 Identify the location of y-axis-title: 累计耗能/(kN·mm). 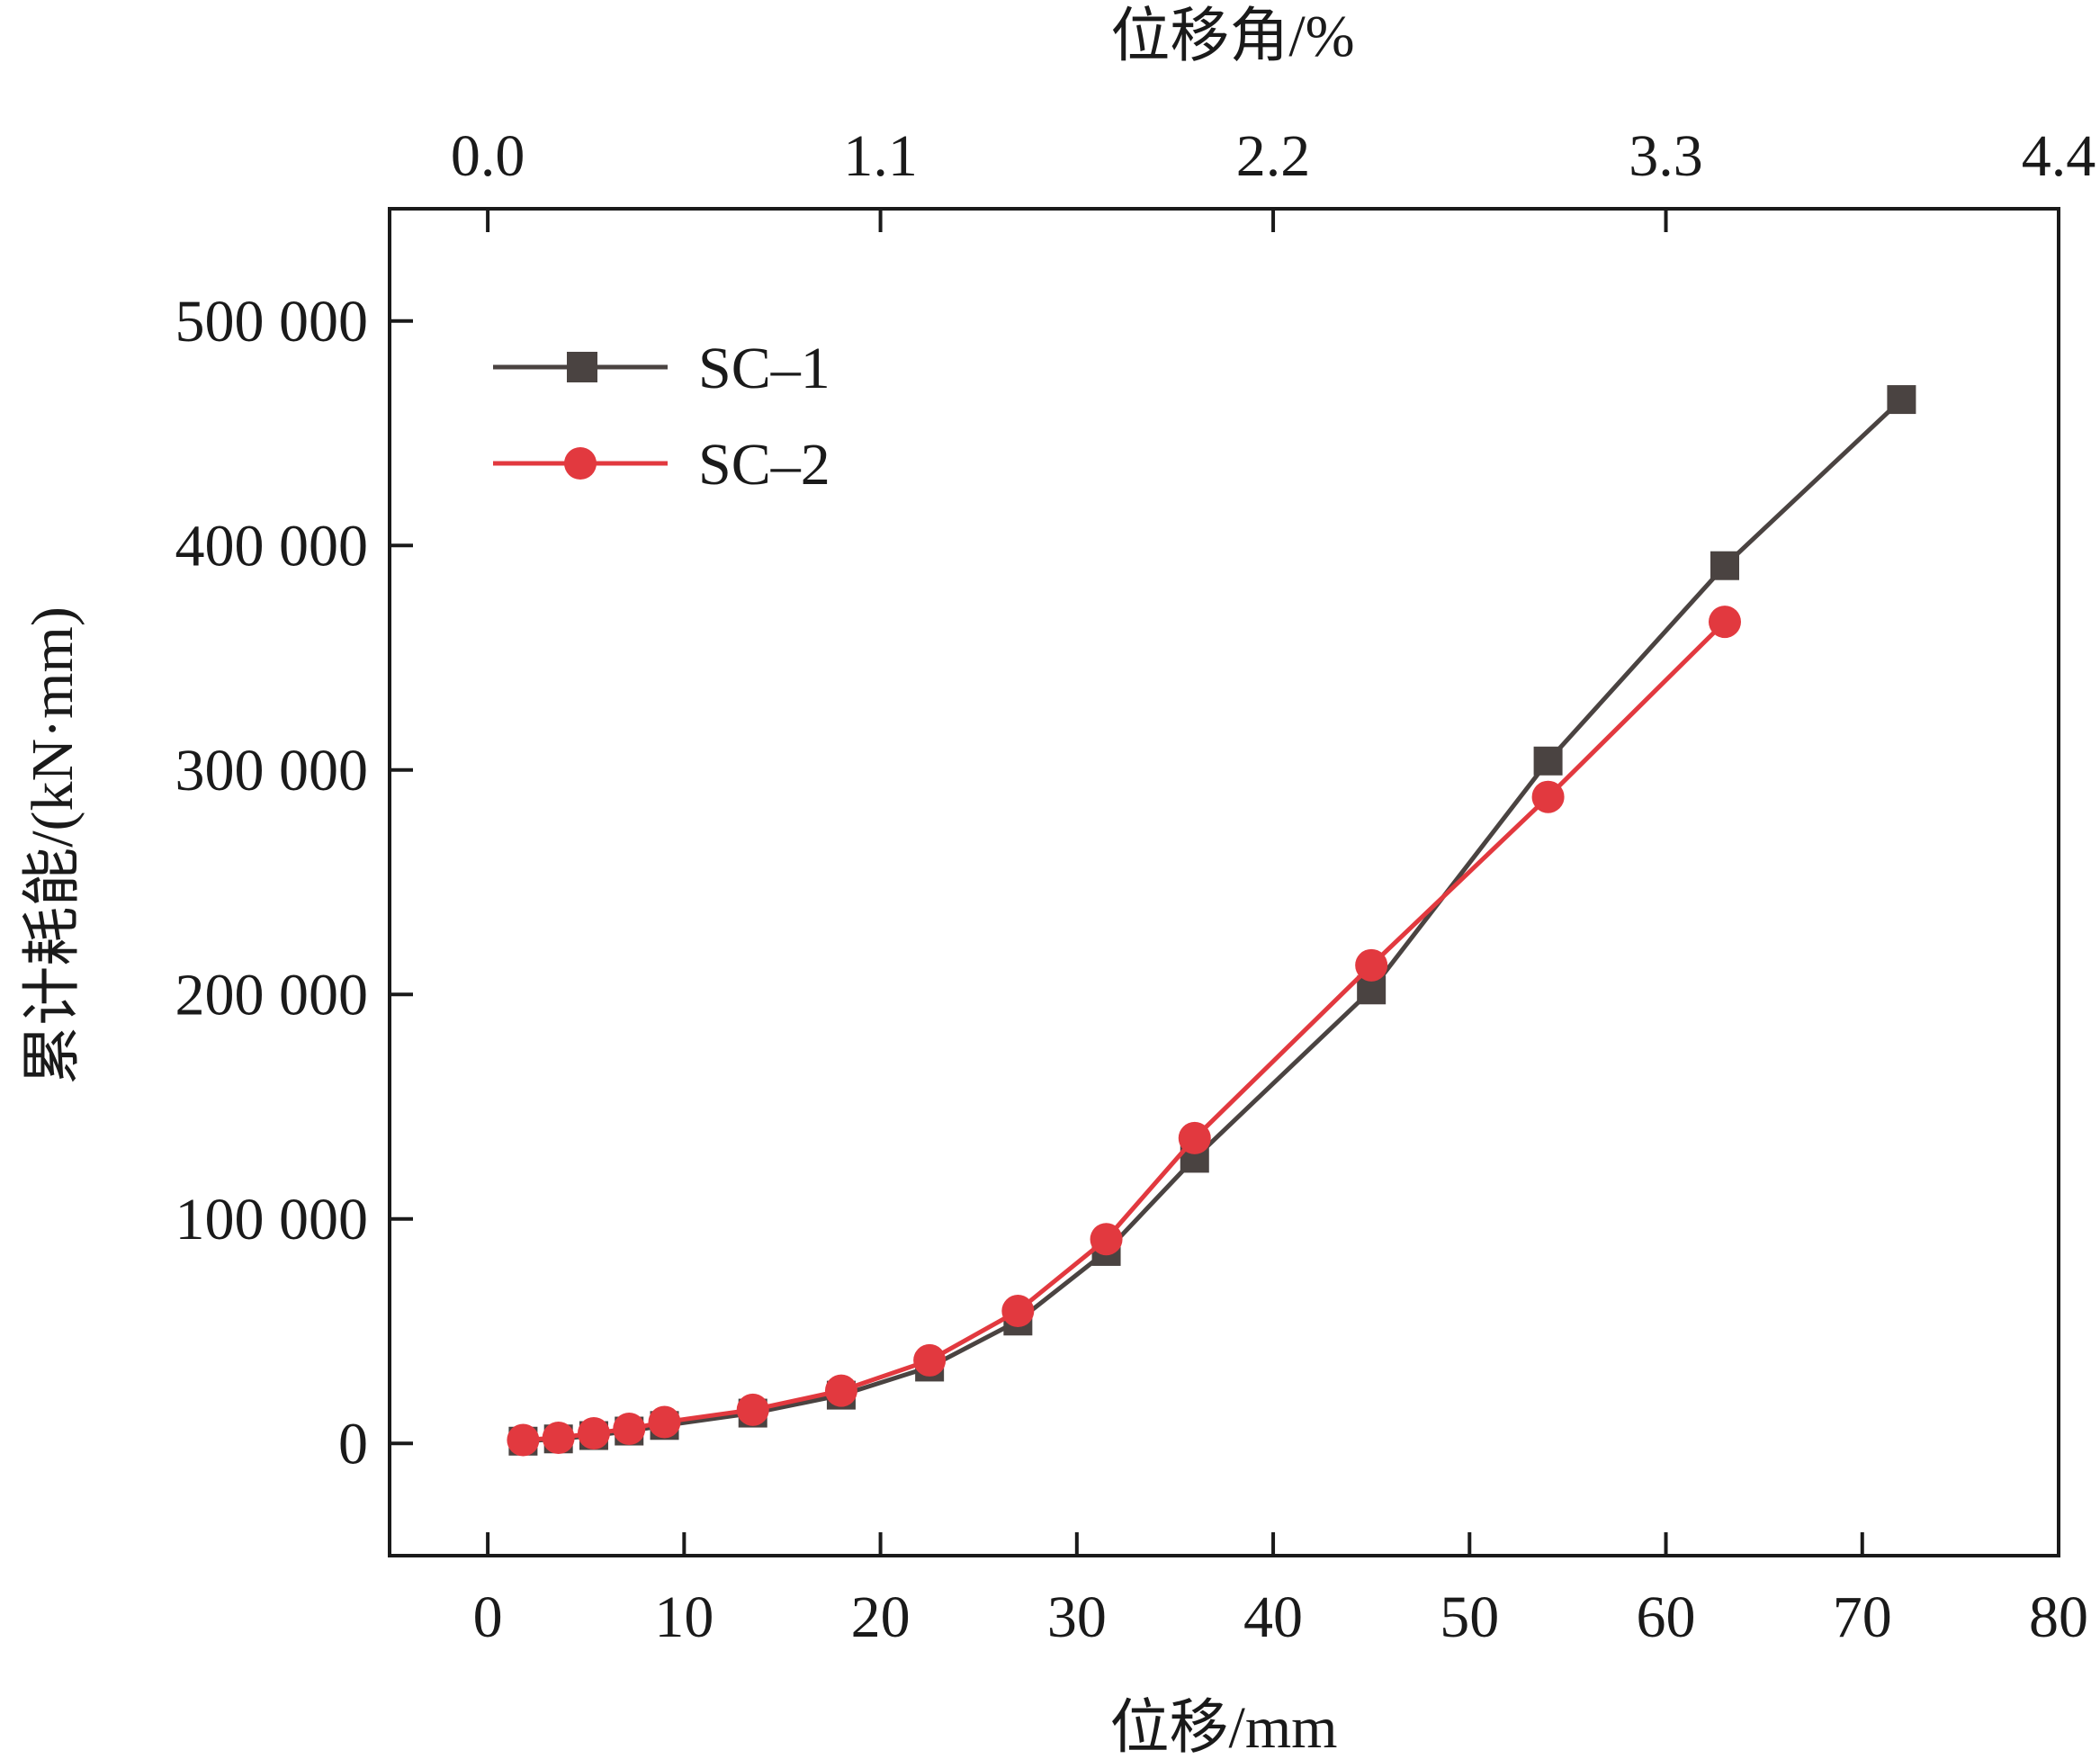
(52, 845).